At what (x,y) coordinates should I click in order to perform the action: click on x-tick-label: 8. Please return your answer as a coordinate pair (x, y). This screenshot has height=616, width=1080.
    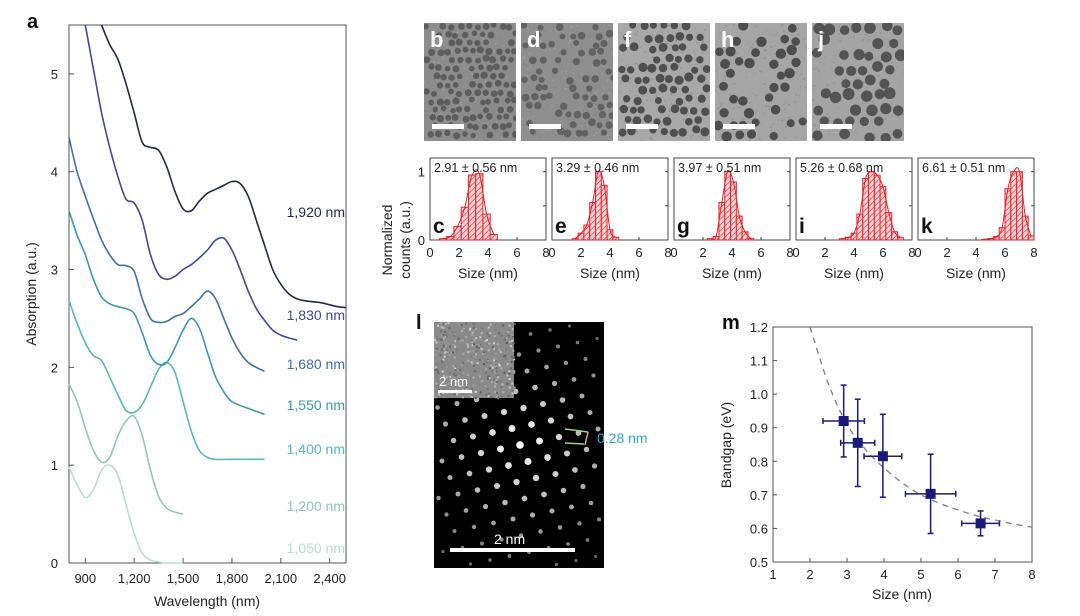
    Looking at the image, I should click on (789, 252).